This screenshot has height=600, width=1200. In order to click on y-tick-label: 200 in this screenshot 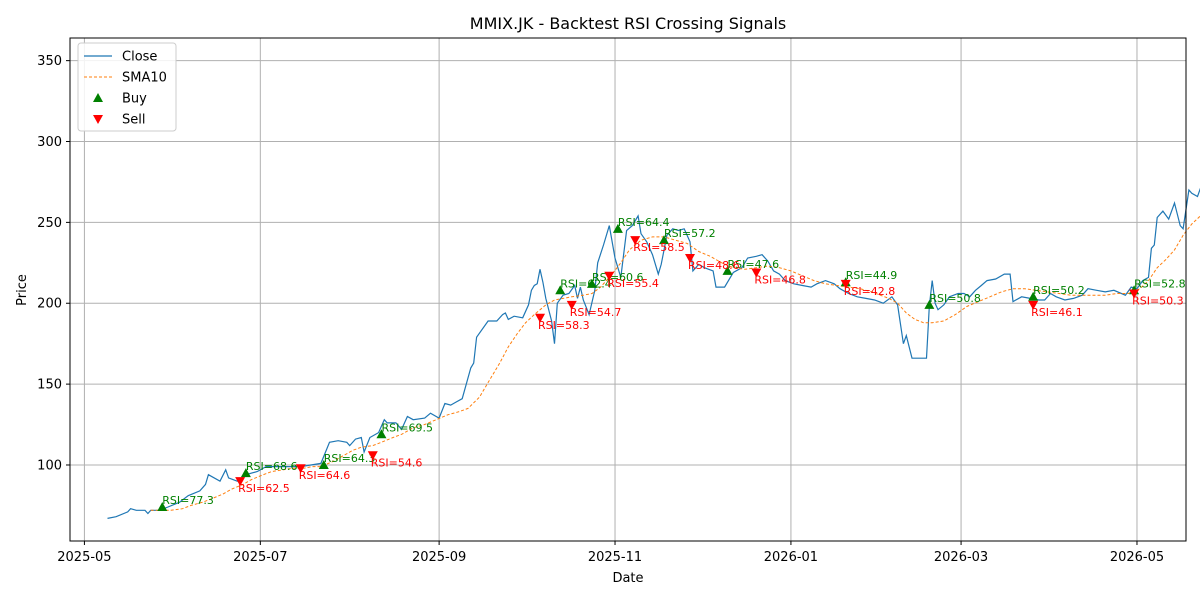, I will do `click(49, 304)`.